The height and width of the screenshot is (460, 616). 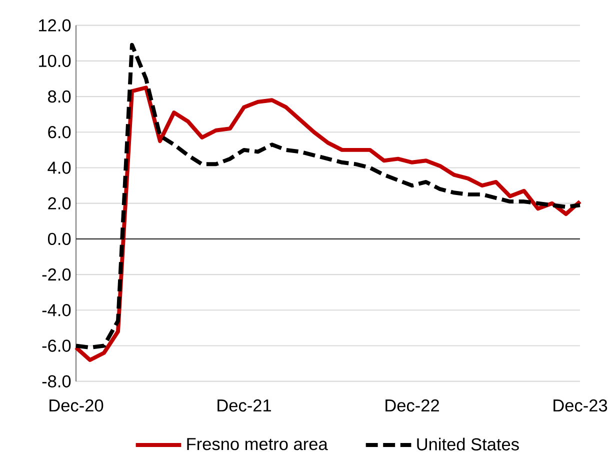 What do you see at coordinates (56, 274) in the screenshot?
I see `y-tick-label: -2.0` at bounding box center [56, 274].